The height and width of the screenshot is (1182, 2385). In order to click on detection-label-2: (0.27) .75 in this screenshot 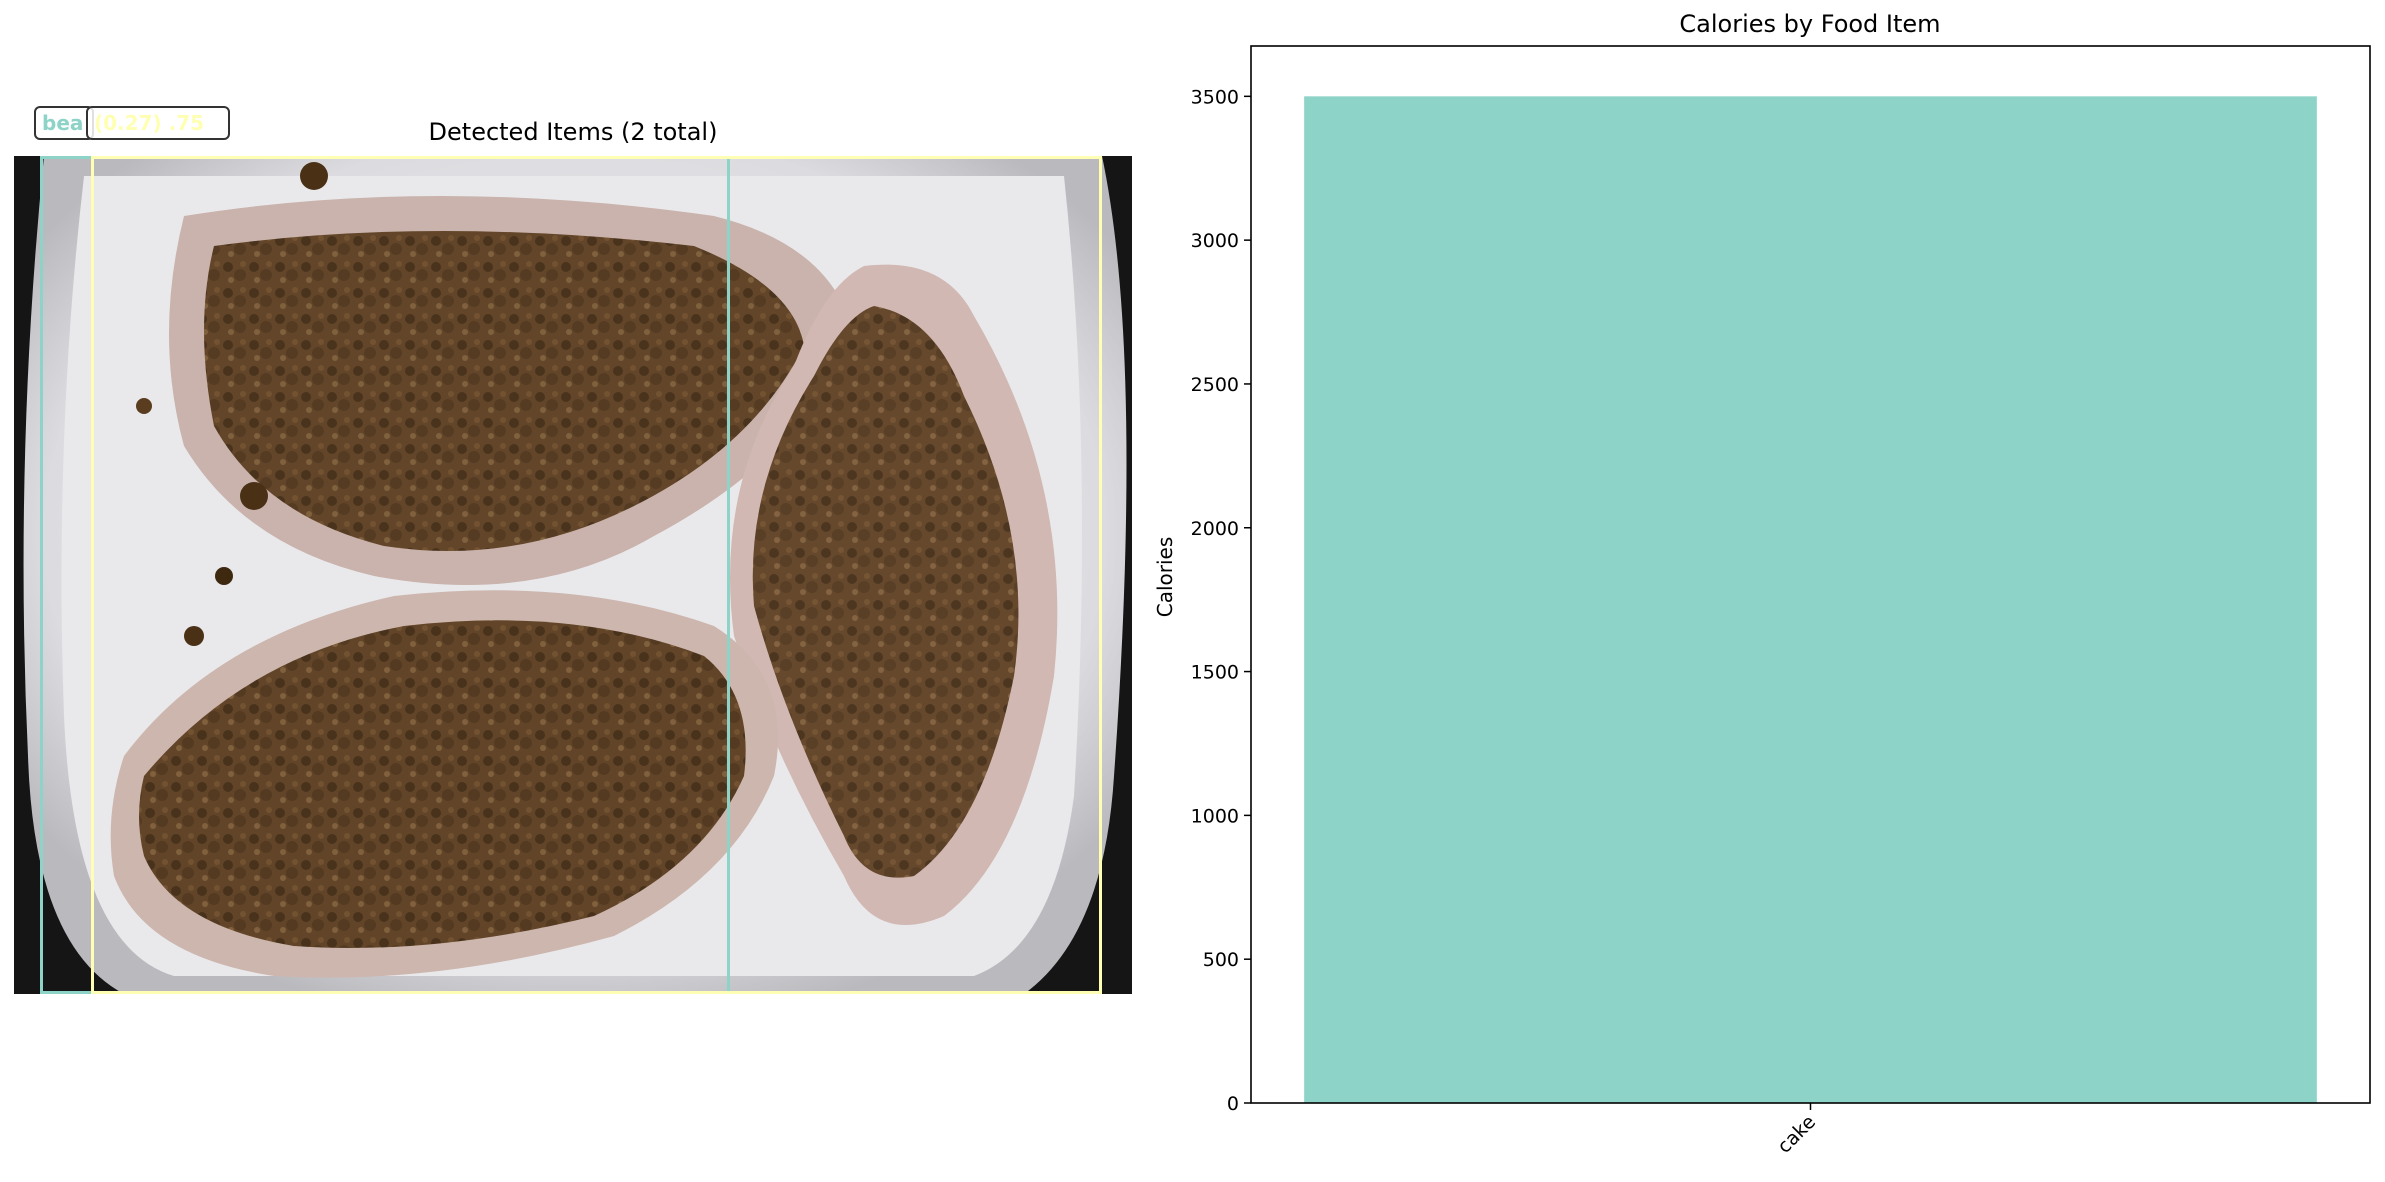, I will do `click(158, 123)`.